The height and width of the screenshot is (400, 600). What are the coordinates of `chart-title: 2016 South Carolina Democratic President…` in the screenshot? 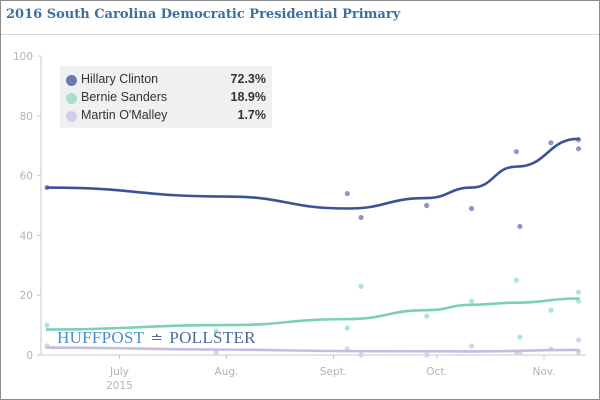 It's located at (203, 14).